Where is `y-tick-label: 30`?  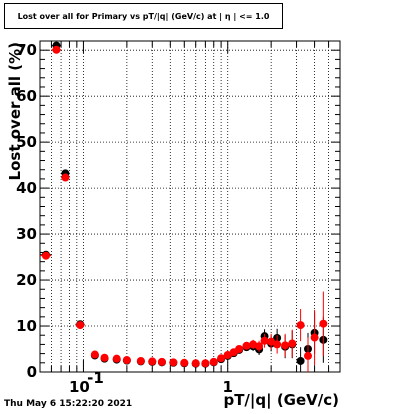 y-tick-label: 30 is located at coordinates (26, 234).